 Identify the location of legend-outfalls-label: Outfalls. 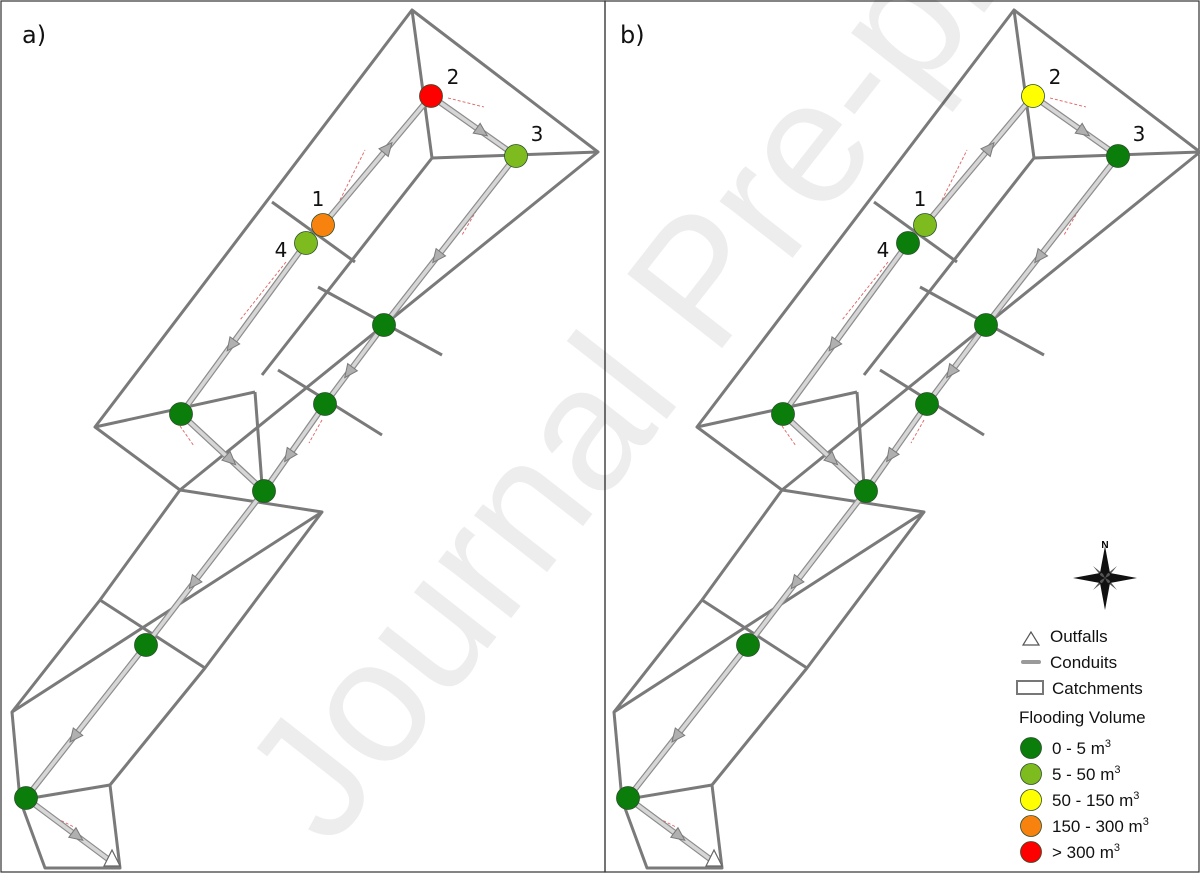
(1079, 636).